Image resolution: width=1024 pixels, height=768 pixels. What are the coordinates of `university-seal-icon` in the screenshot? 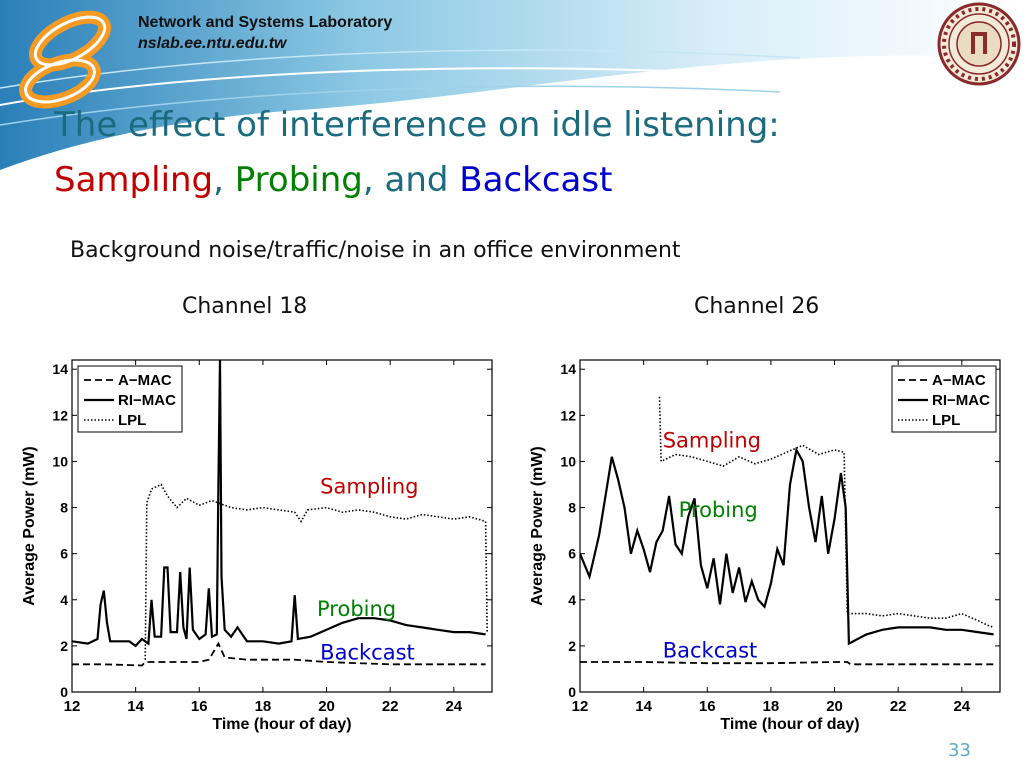 It's located at (979, 44).